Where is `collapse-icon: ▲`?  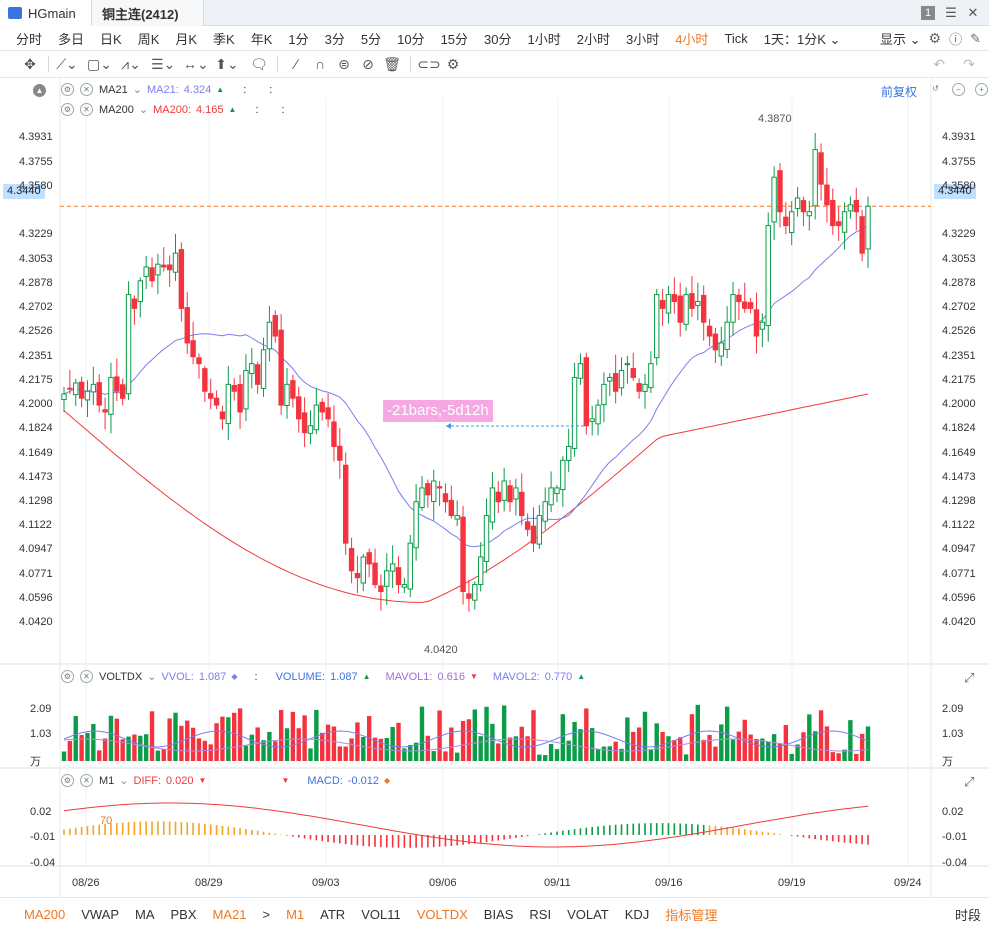 collapse-icon: ▲ is located at coordinates (42, 90).